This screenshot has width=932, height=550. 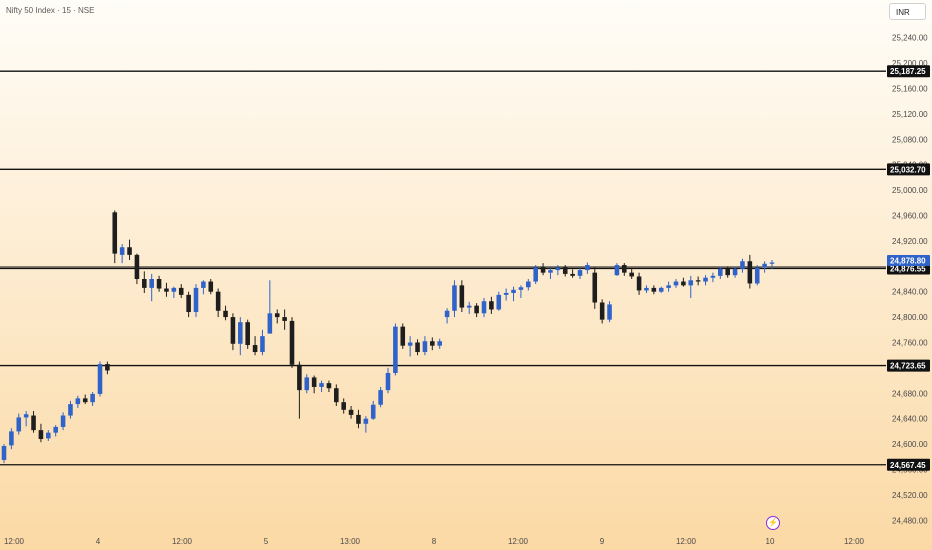 I want to click on lightning-icon: ⚡, so click(x=773, y=523).